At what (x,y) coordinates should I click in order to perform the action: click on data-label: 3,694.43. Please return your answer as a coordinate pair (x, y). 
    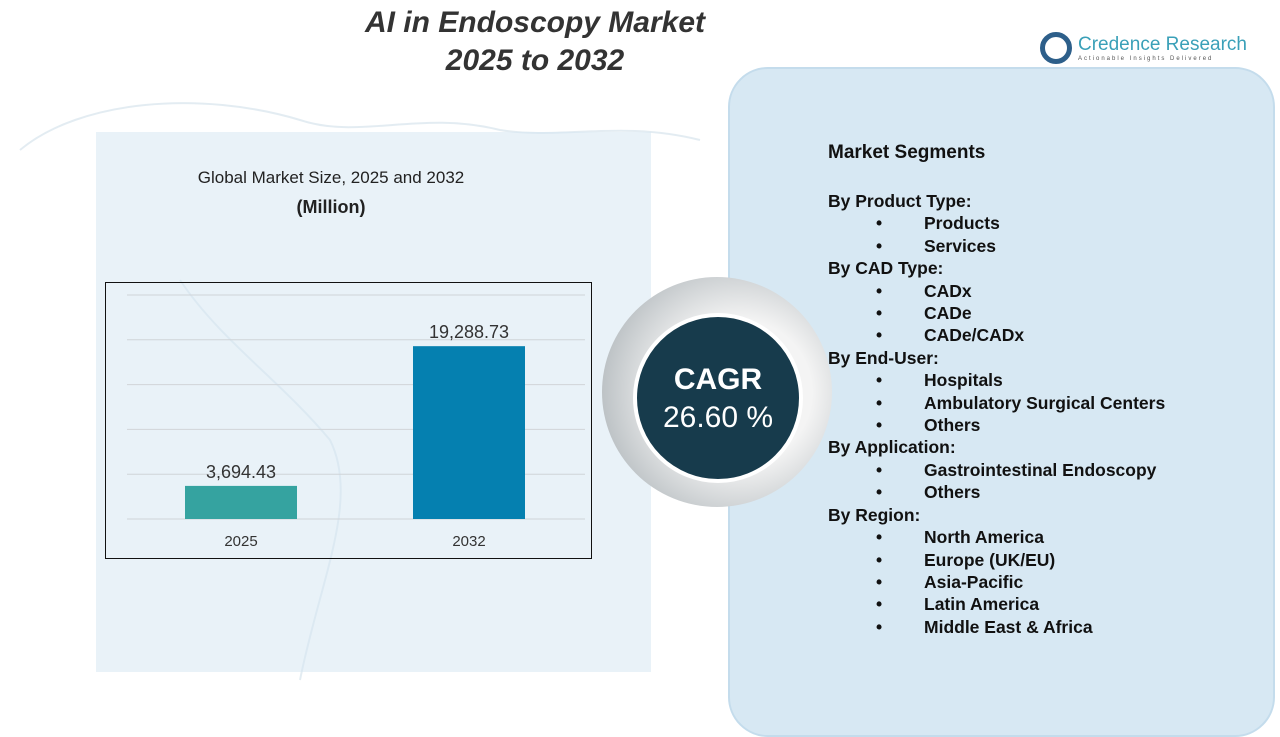
    Looking at the image, I should click on (241, 472).